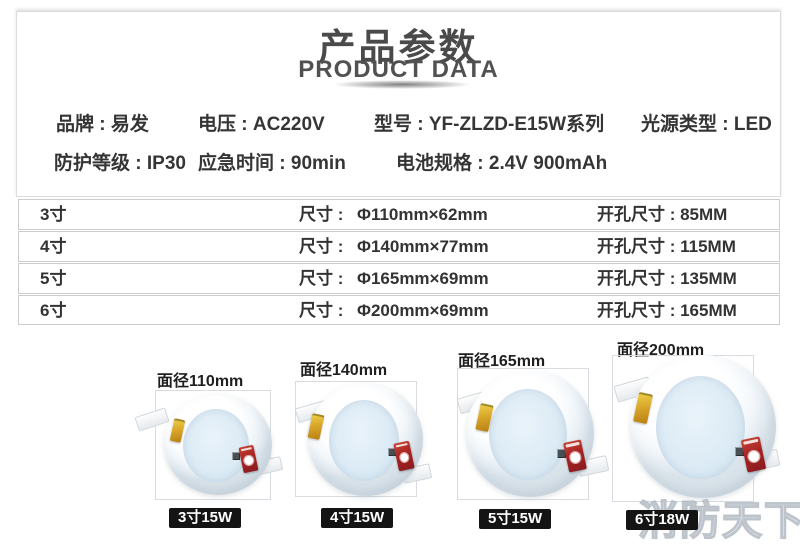 This screenshot has height=554, width=800. Describe the element at coordinates (662, 214) in the screenshot. I see `hole-size: 开孔尺寸 : 85MM` at that location.